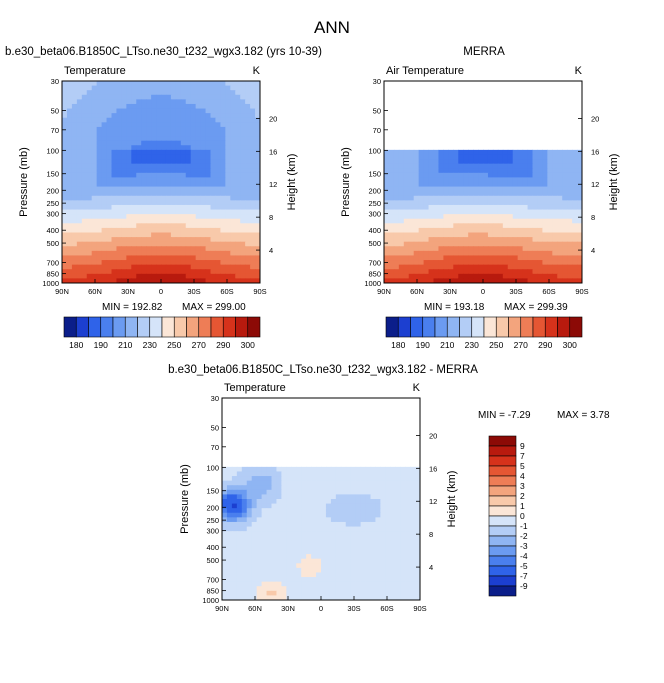 Image resolution: width=664 pixels, height=683 pixels. I want to click on height-tick-label: 16, so click(273, 151).